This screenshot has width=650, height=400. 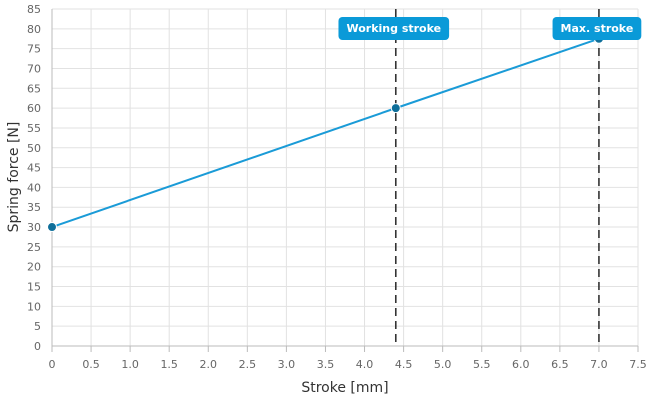 What do you see at coordinates (482, 364) in the screenshot?
I see `x-tick-label: 5.5` at bounding box center [482, 364].